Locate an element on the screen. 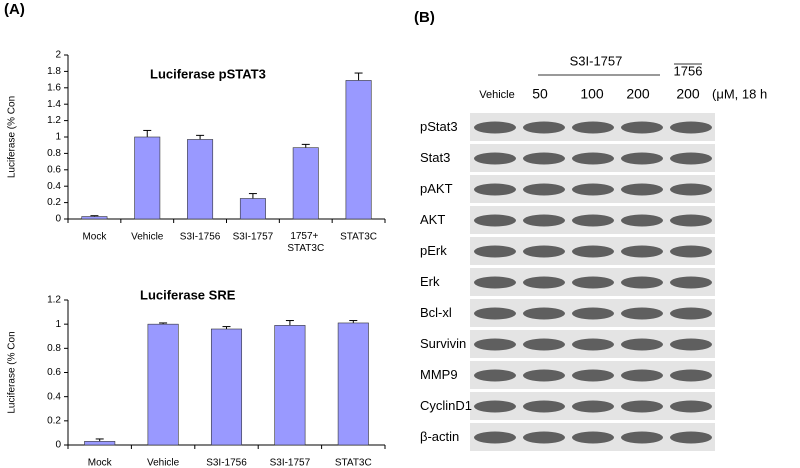  row-label: β-actin is located at coordinates (439, 436).